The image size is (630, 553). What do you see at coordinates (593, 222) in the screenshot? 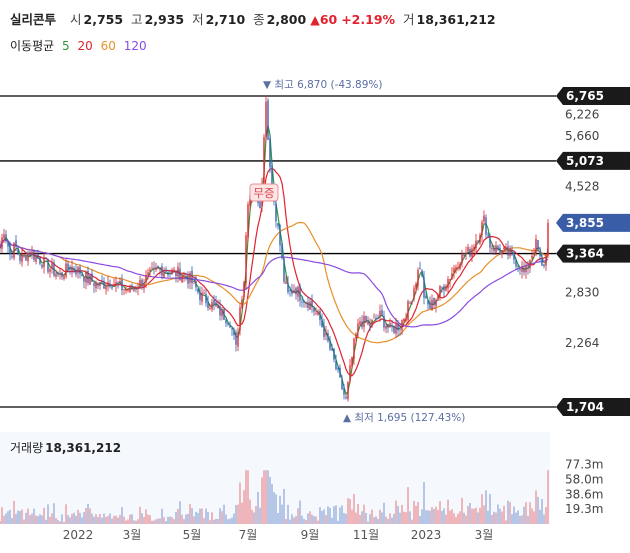
I see `current-price-label-bg` at bounding box center [593, 222].